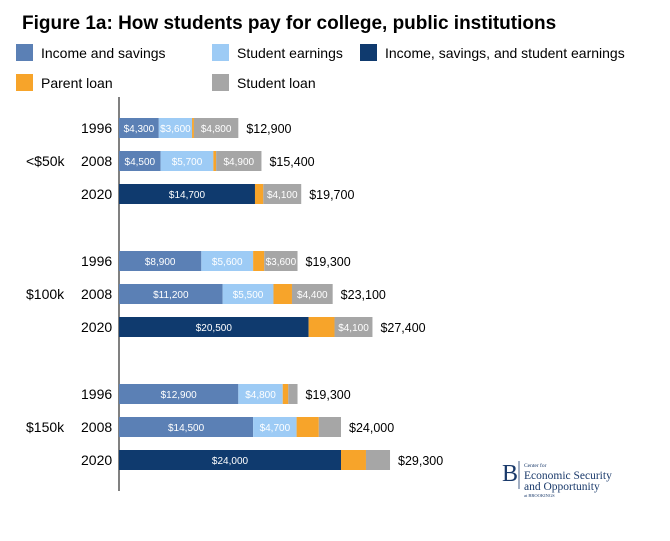  What do you see at coordinates (290, 53) in the screenshot?
I see `legend-label-student_earnings: Student earnings` at bounding box center [290, 53].